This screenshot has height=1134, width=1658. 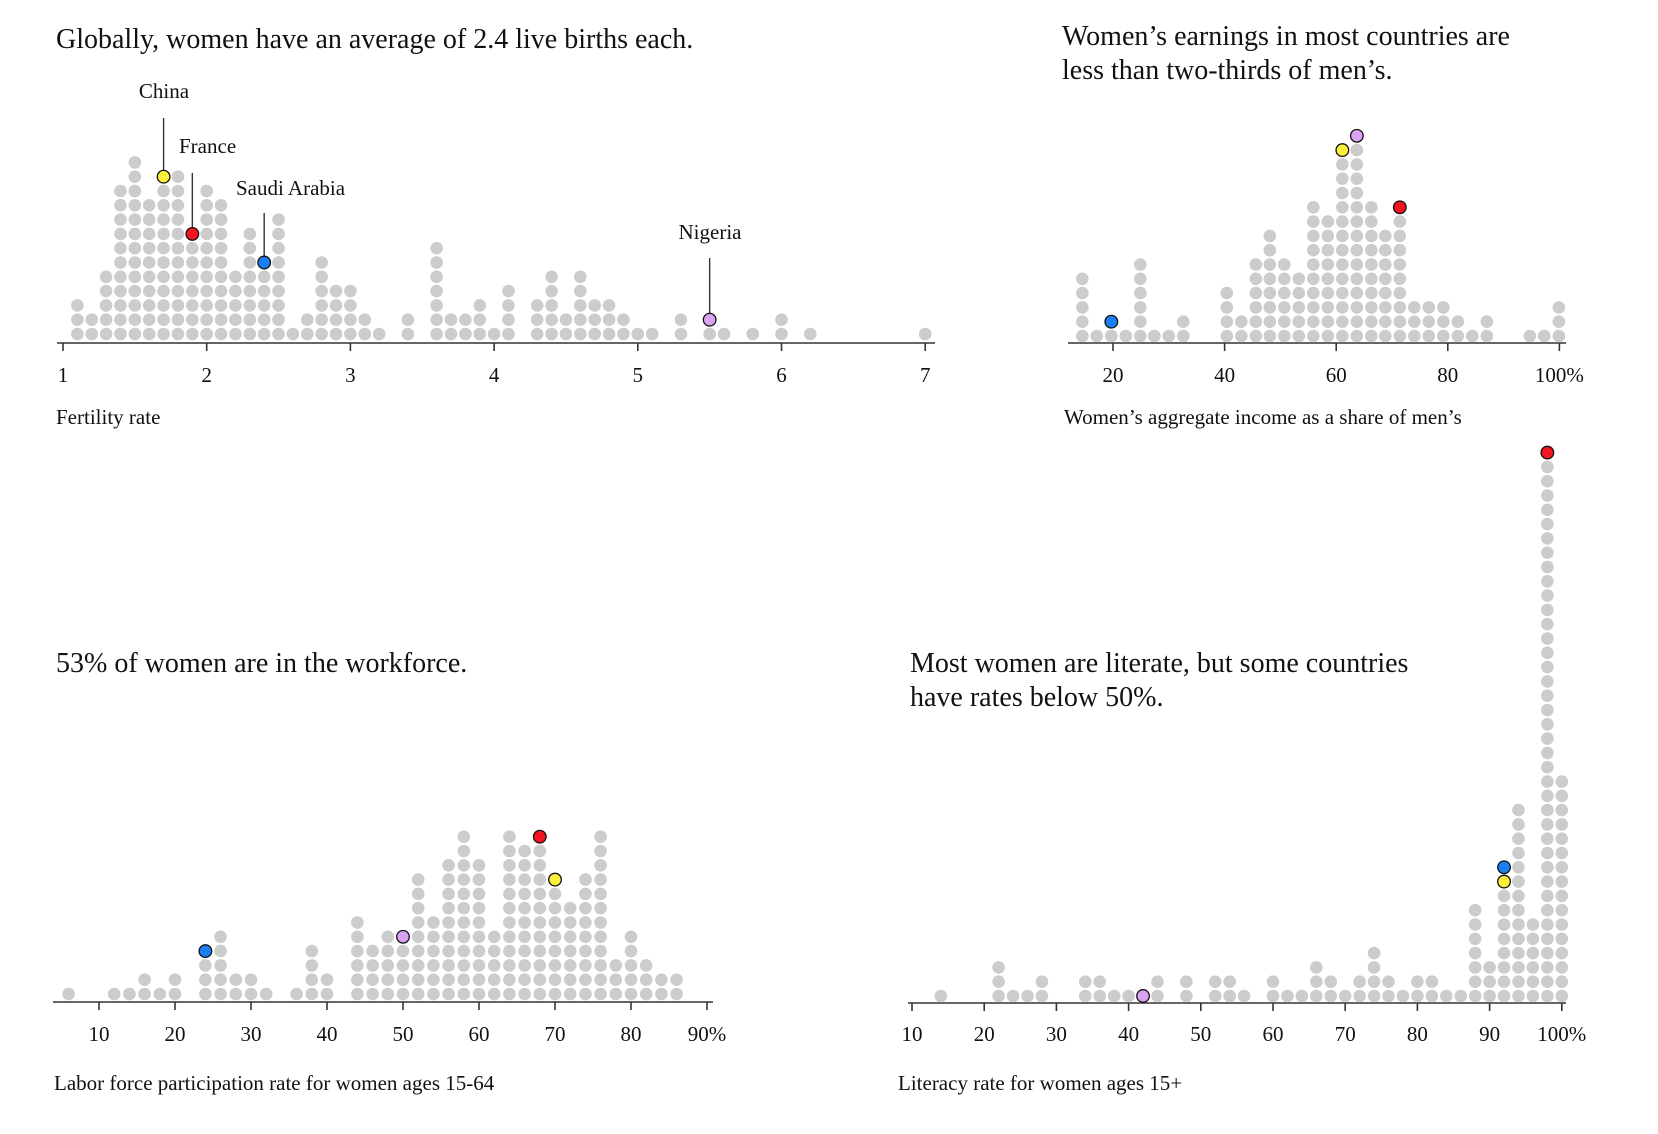 What do you see at coordinates (479, 1034) in the screenshot?
I see `x-tick-label: 60` at bounding box center [479, 1034].